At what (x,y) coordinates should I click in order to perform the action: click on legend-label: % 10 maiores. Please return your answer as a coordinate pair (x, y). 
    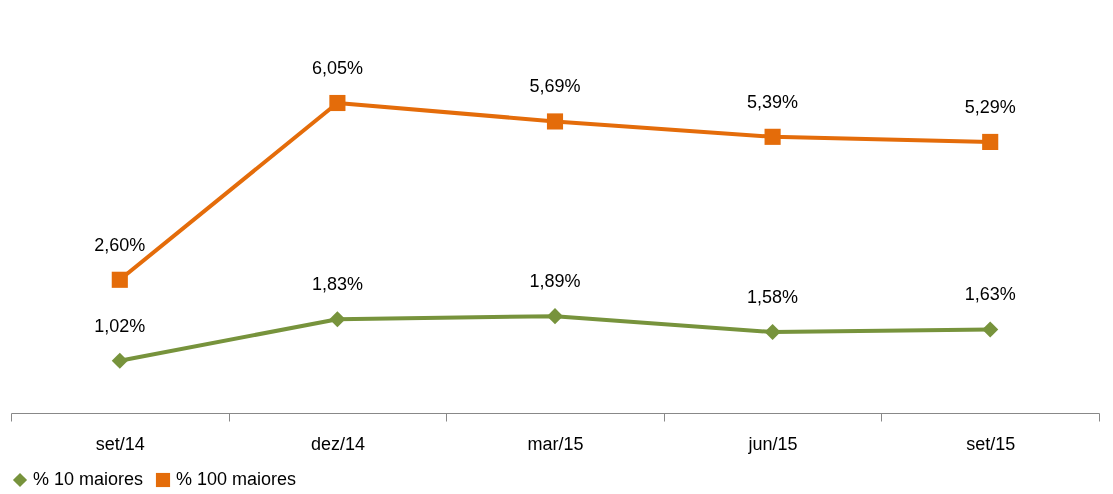
    Looking at the image, I should click on (88, 479).